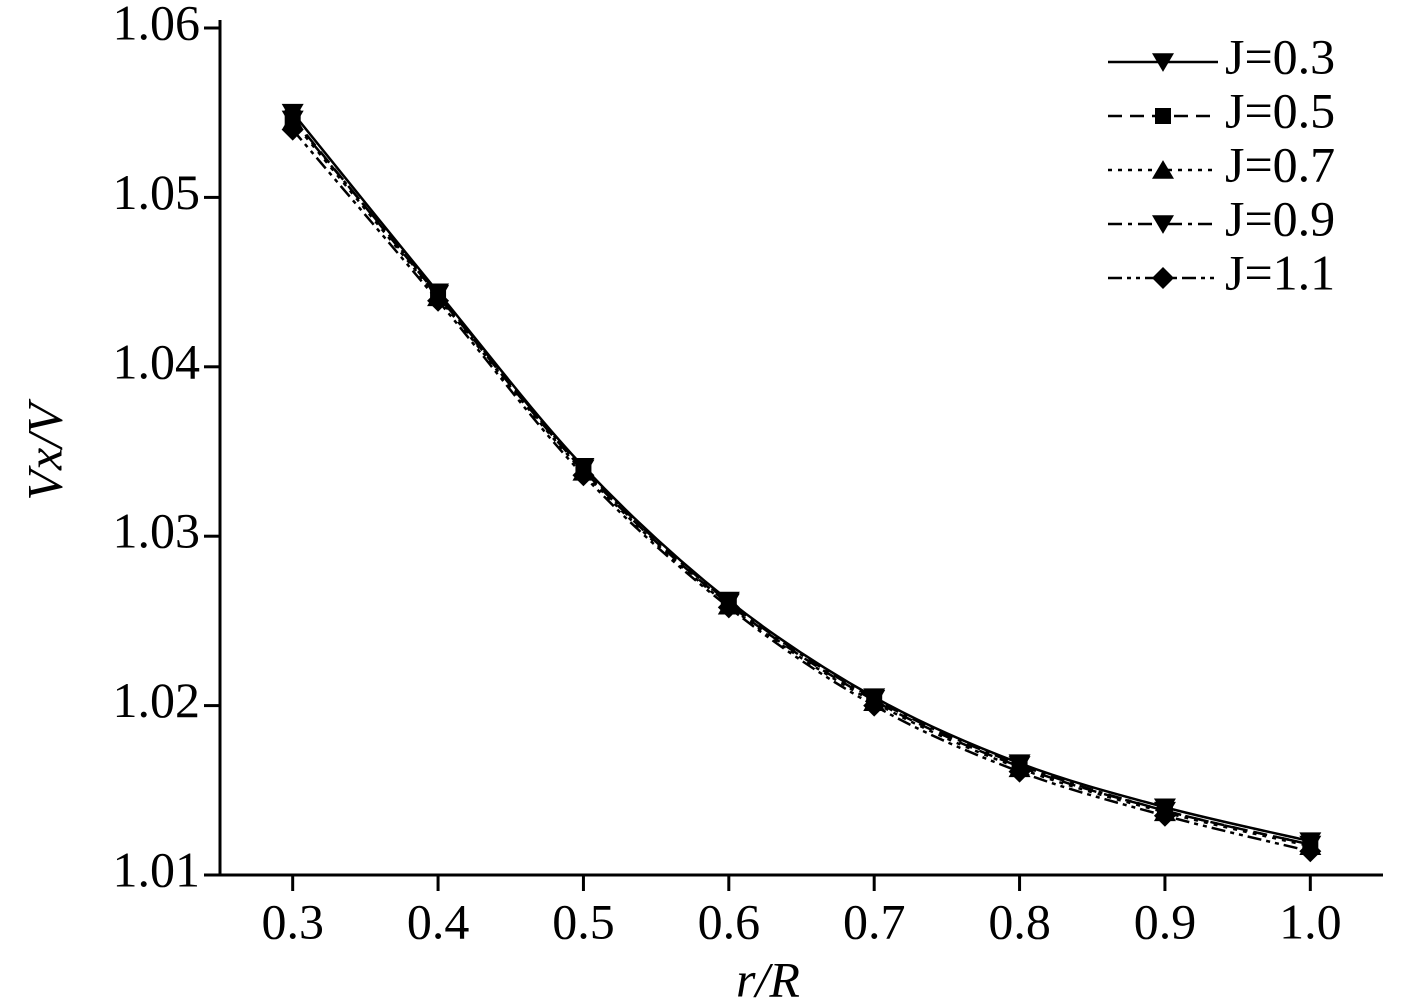 This screenshot has width=1417, height=1004. What do you see at coordinates (1280, 218) in the screenshot?
I see `legend-label: J=0.9` at bounding box center [1280, 218].